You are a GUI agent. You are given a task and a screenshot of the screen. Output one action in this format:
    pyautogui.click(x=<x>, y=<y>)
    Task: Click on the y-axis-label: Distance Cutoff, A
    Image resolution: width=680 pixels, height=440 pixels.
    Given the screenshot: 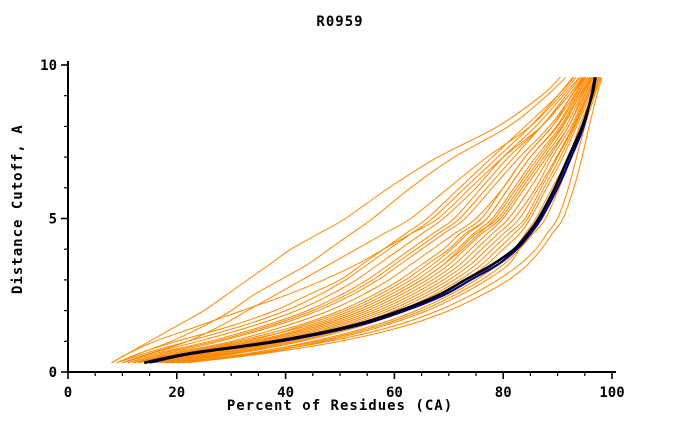 What is the action you would take?
    pyautogui.click(x=18, y=209)
    